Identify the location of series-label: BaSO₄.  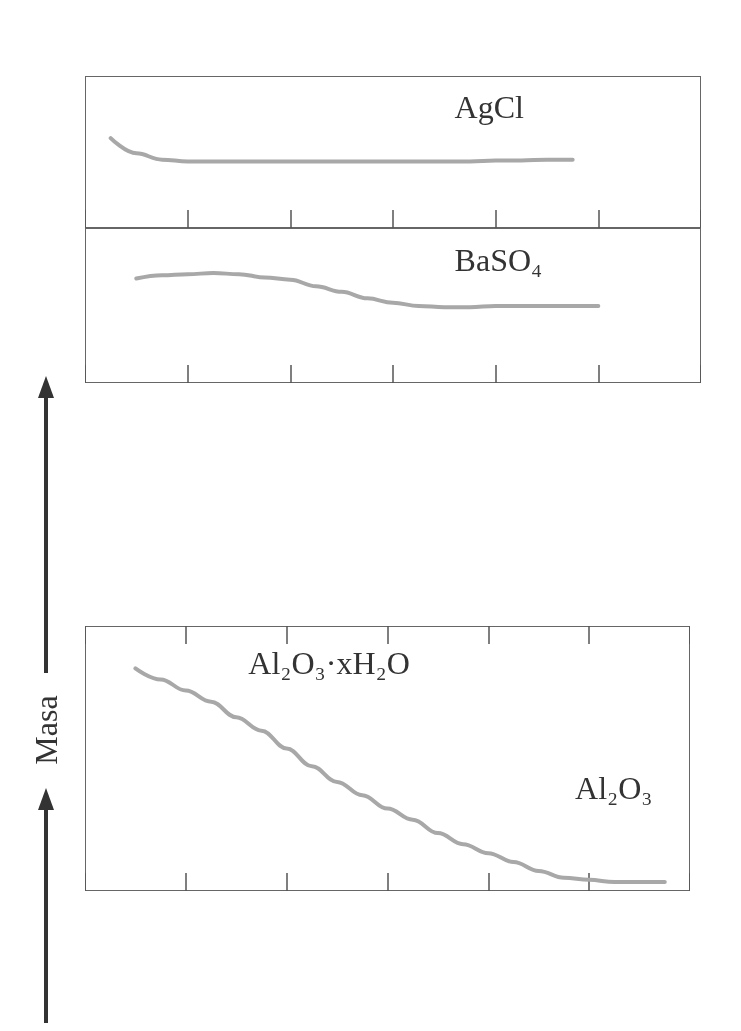
(498, 259).